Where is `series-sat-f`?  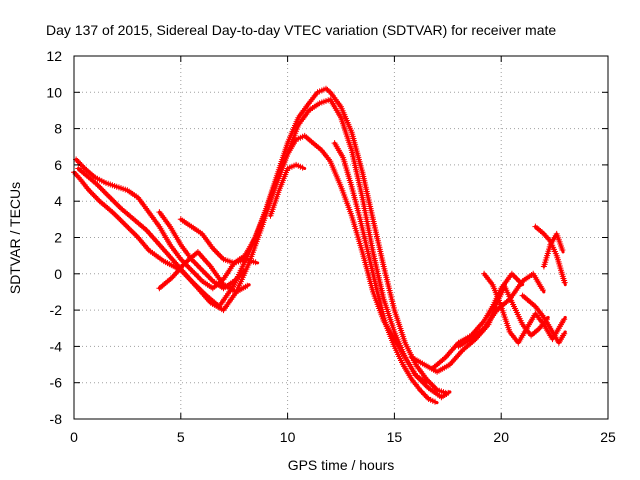 series-sat-f is located at coordinates (203, 272).